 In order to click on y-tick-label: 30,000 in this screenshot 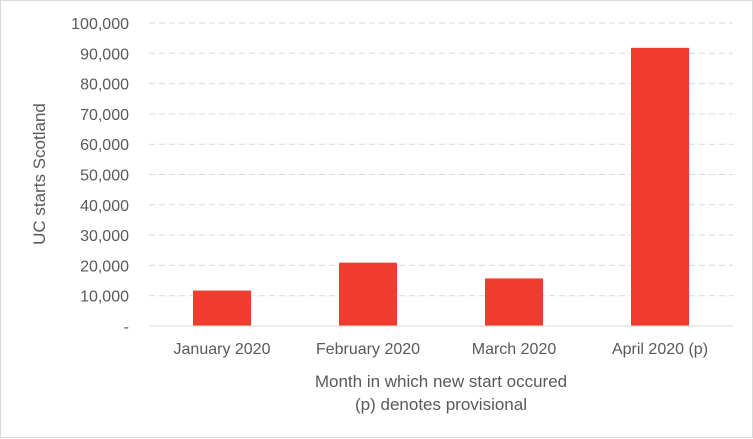, I will do `click(104, 236)`.